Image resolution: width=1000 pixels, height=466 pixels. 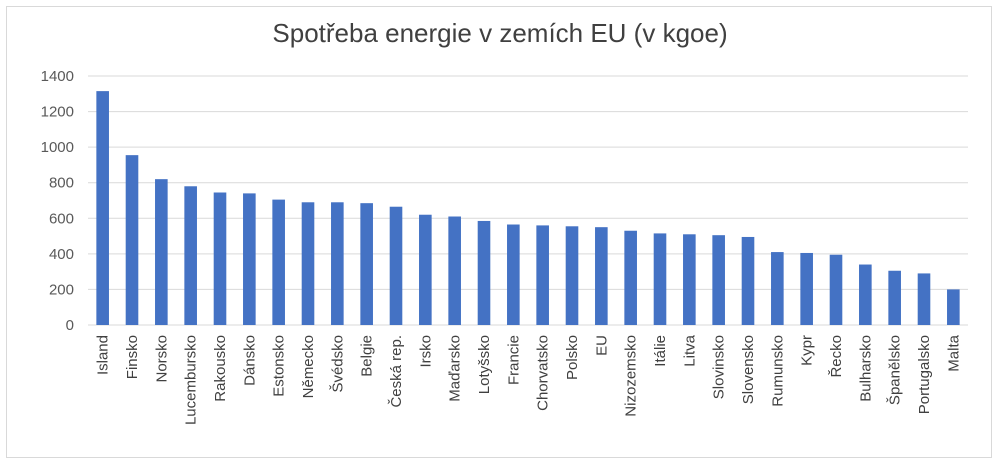 What do you see at coordinates (61, 254) in the screenshot?
I see `y-tick-label: 400` at bounding box center [61, 254].